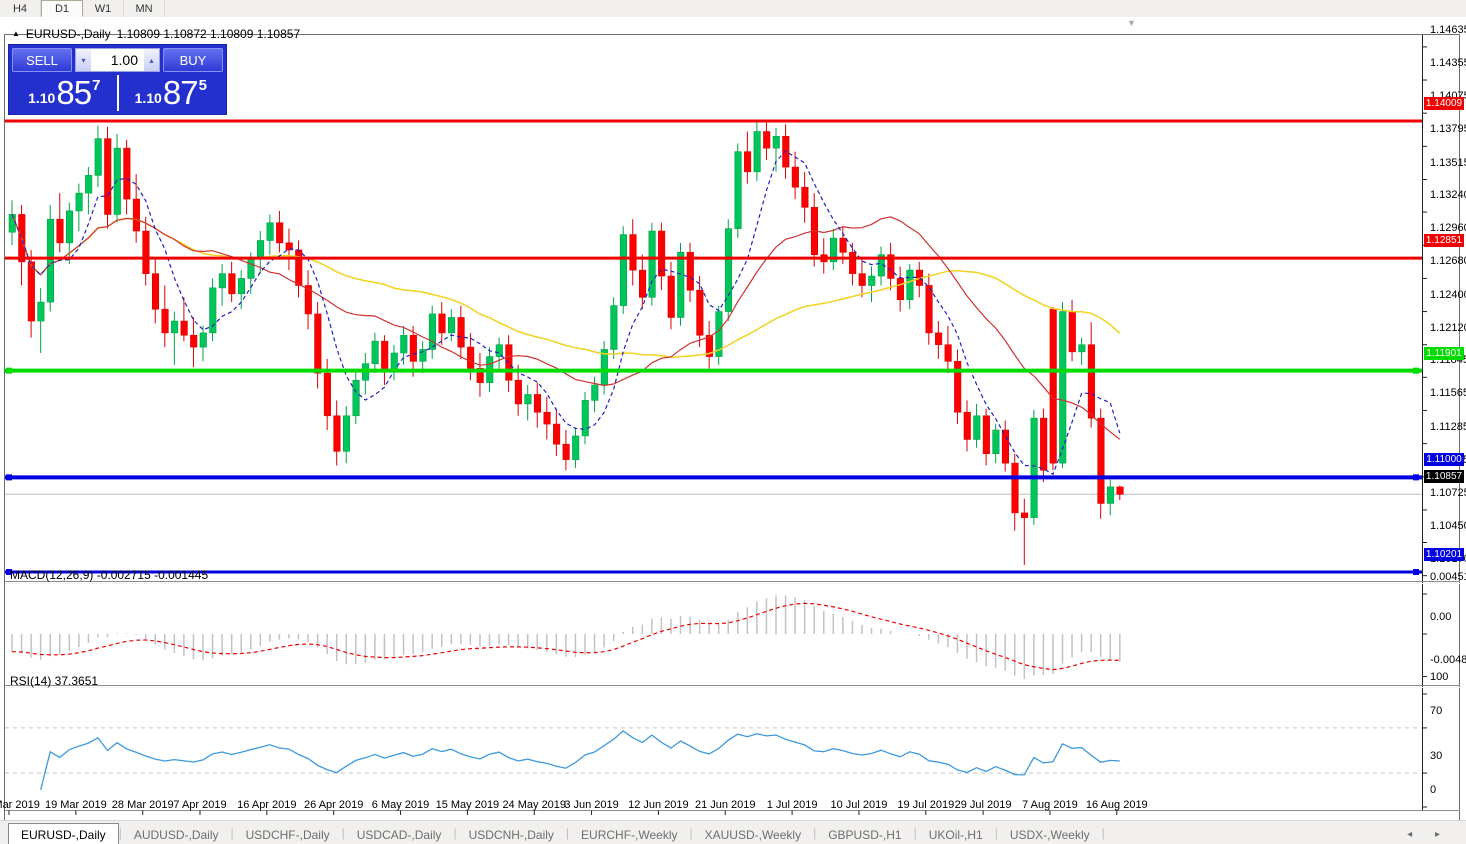 The height and width of the screenshot is (844, 1466). I want to click on buy-price-display: 1.10 87 5, so click(170, 92).